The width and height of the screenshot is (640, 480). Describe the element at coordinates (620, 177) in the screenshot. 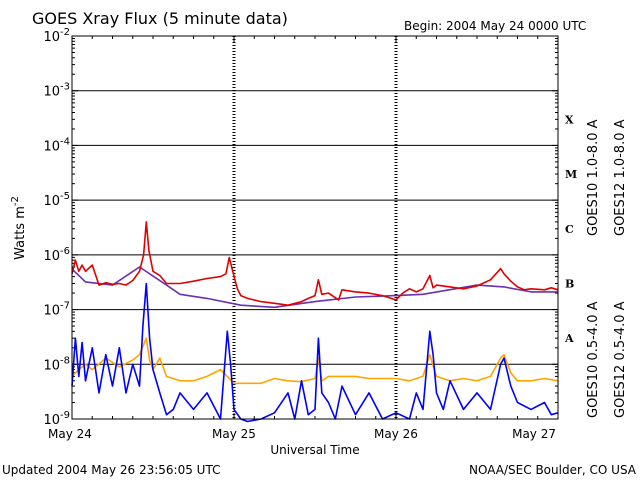

I see `legend-goes12-long: GOES12 1.0-8.0 A` at that location.